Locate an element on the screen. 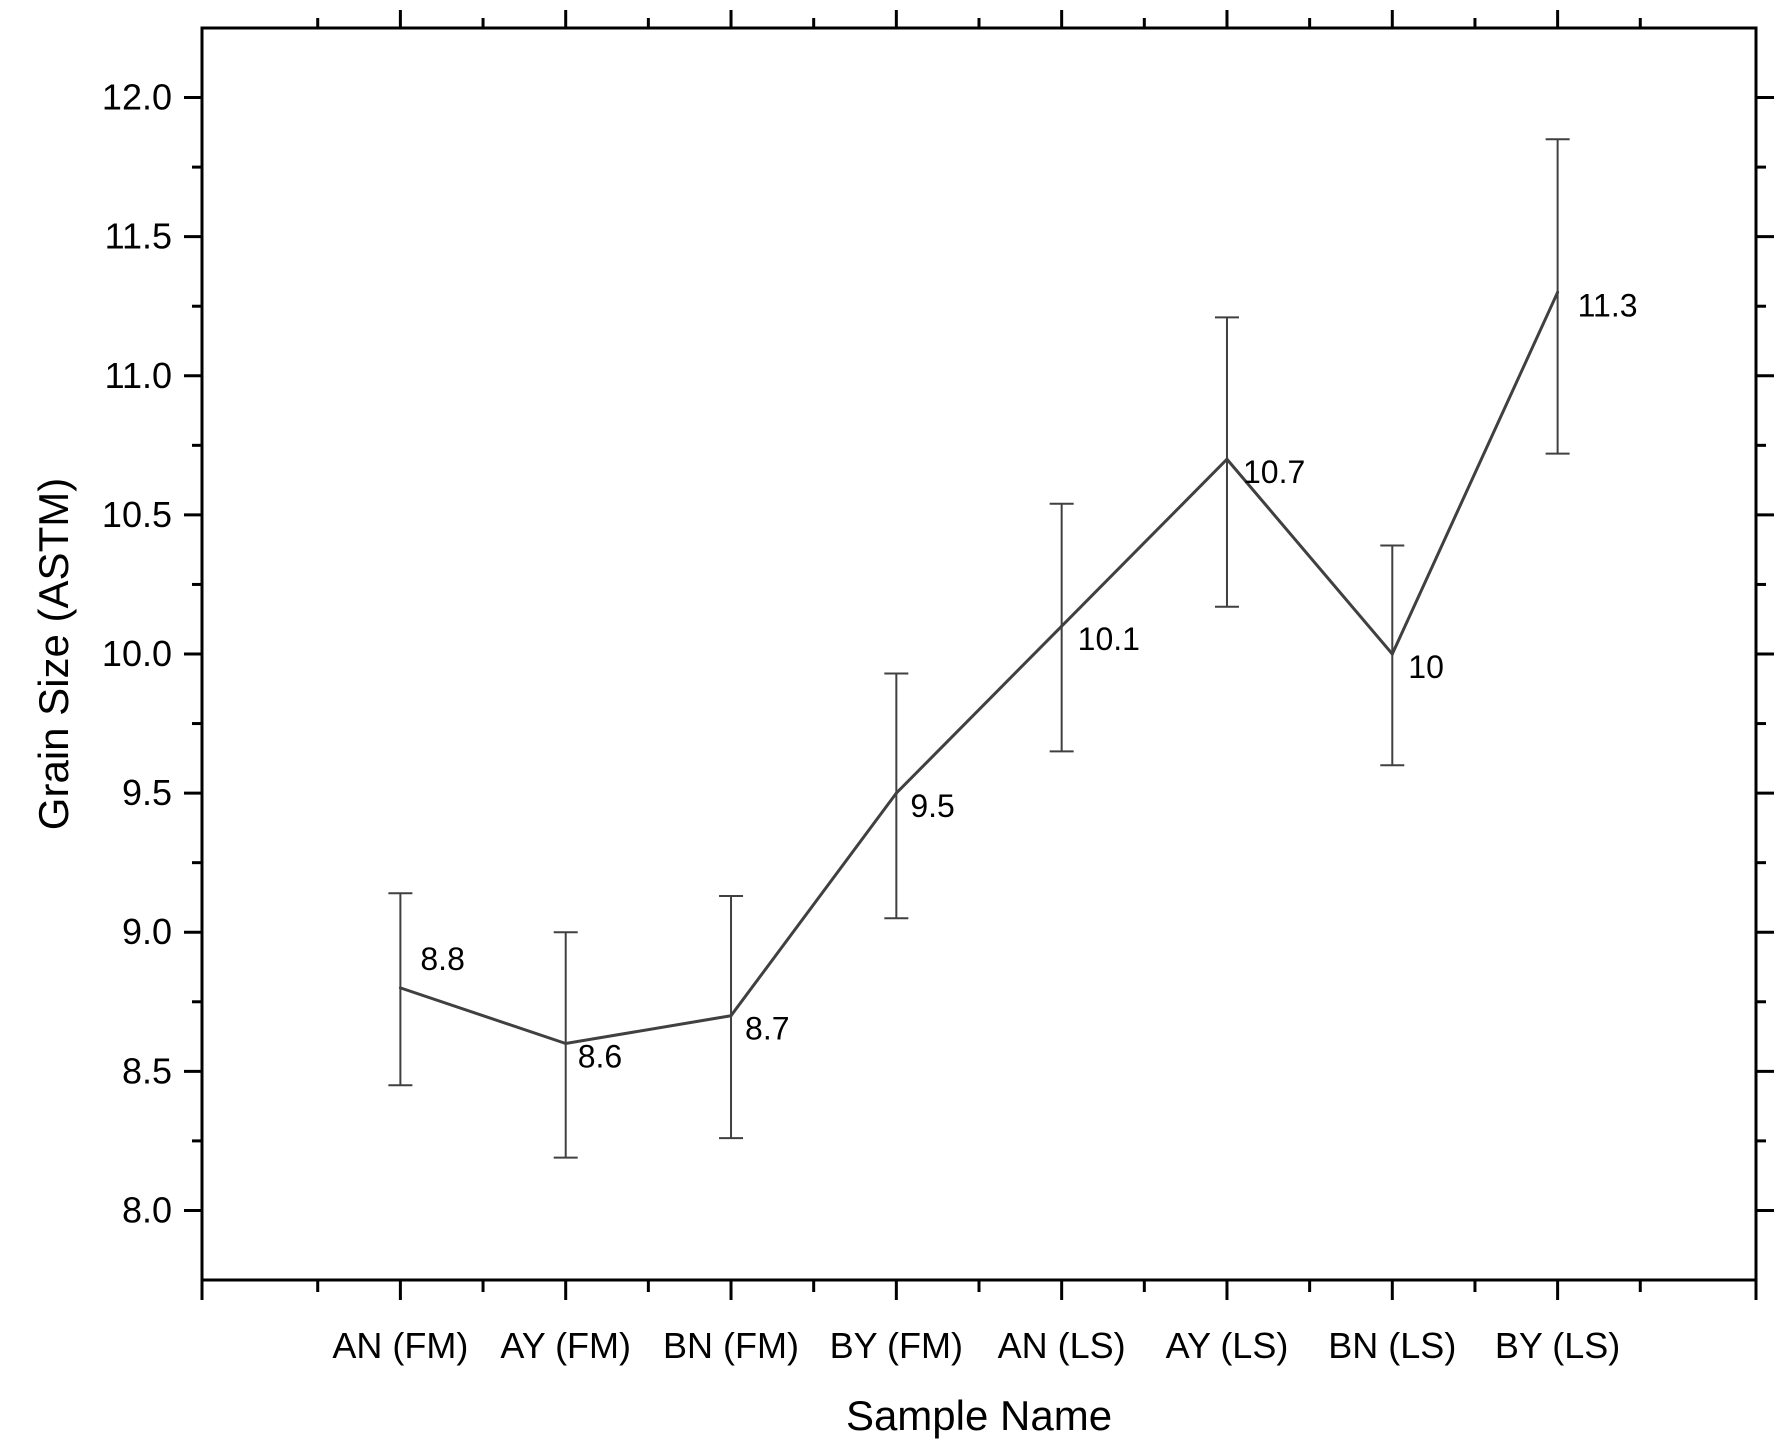 The height and width of the screenshot is (1454, 1781). x-tick-label: BY (FM) is located at coordinates (896, 1345).